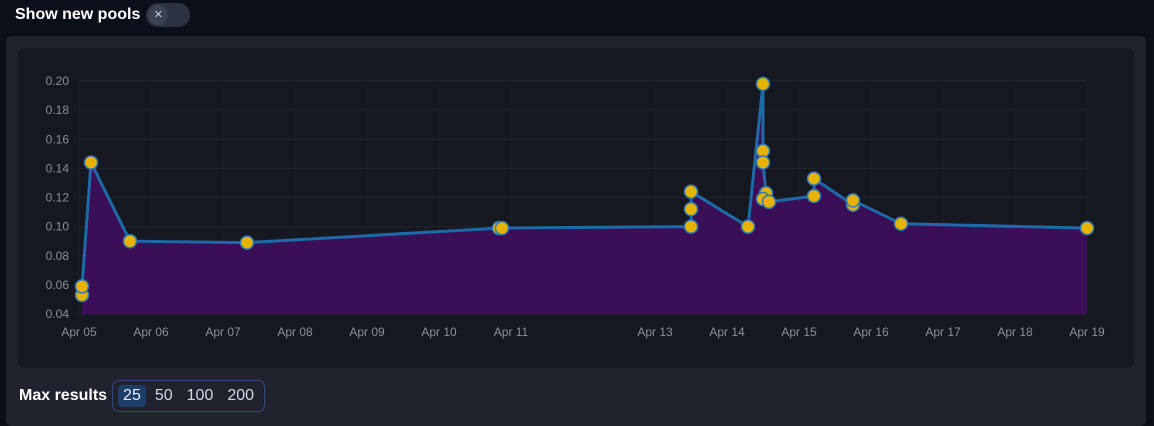 The width and height of the screenshot is (1154, 426). What do you see at coordinates (200, 395) in the screenshot?
I see `max-results-option-100: 100` at bounding box center [200, 395].